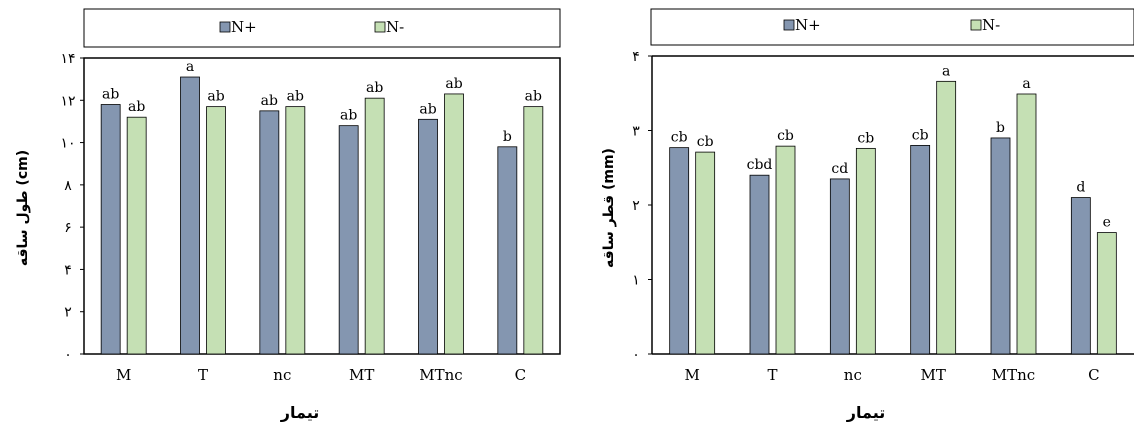 This screenshot has height=430, width=1134. What do you see at coordinates (609, 208) in the screenshot?
I see `y-axis-label: قطر ساقه (mm)` at bounding box center [609, 208].